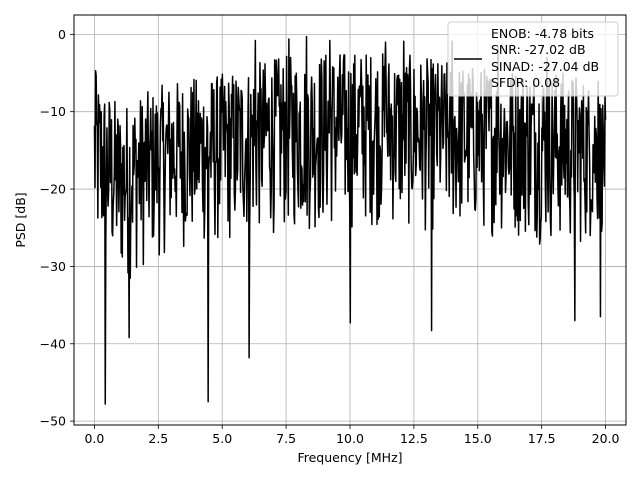 This screenshot has height=480, width=640. Describe the element at coordinates (62, 34) in the screenshot. I see `y-tick-label: 0` at that location.